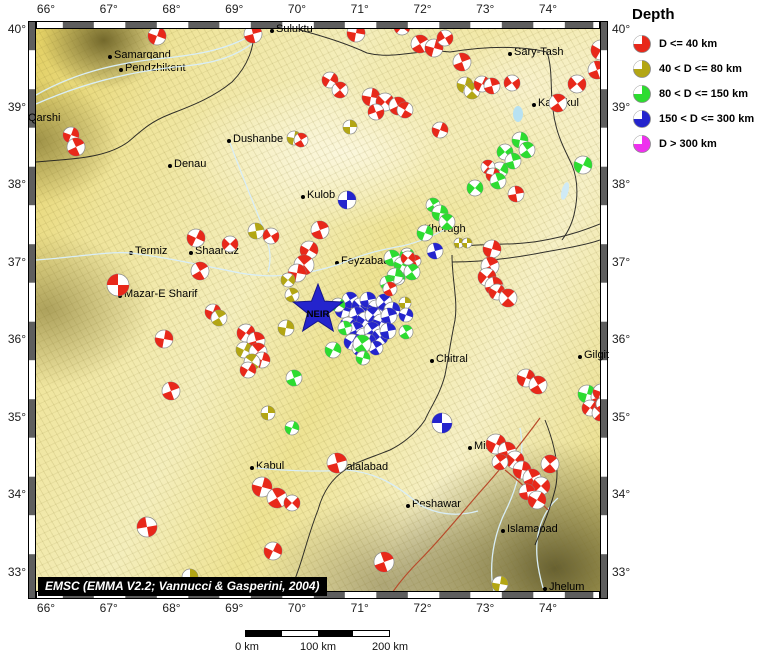 This screenshot has width=780, height=657. What do you see at coordinates (321, 195) in the screenshot?
I see `city-label: Kulob` at bounding box center [321, 195].